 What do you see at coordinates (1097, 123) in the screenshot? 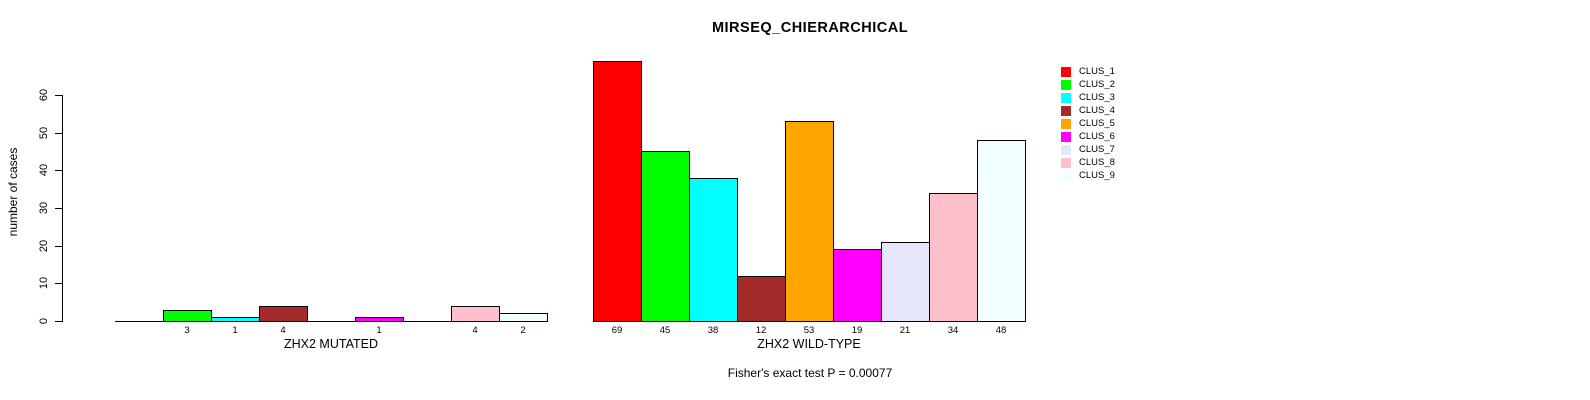
I see `legend-label: CLUS_5` at bounding box center [1097, 123].